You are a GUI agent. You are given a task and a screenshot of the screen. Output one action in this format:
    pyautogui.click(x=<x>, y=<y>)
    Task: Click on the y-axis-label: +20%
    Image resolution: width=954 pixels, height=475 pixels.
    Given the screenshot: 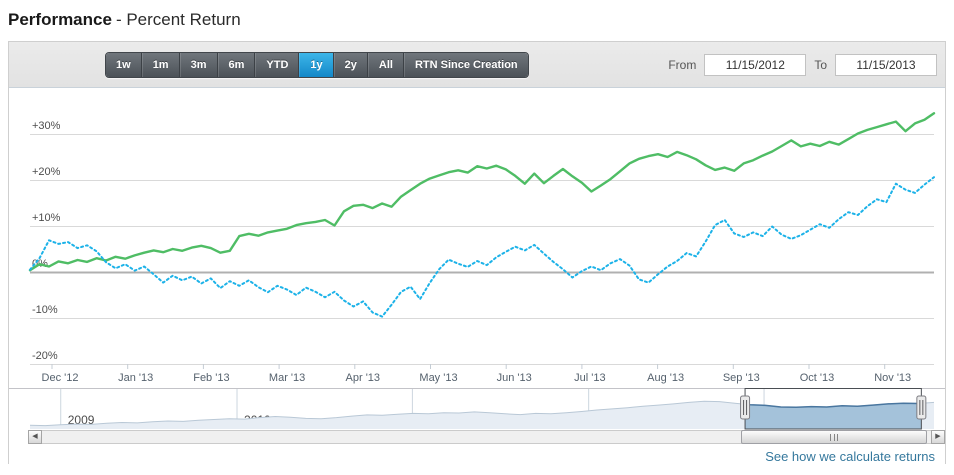 What is the action you would take?
    pyautogui.click(x=46, y=172)
    